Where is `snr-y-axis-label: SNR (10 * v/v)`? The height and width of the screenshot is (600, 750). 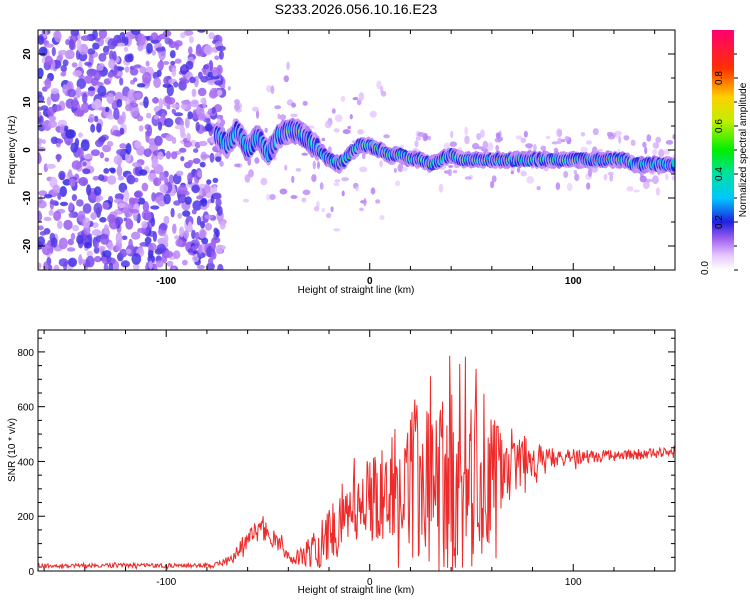
snr-y-axis-label: SNR (10 * v/v) is located at coordinates (12, 450).